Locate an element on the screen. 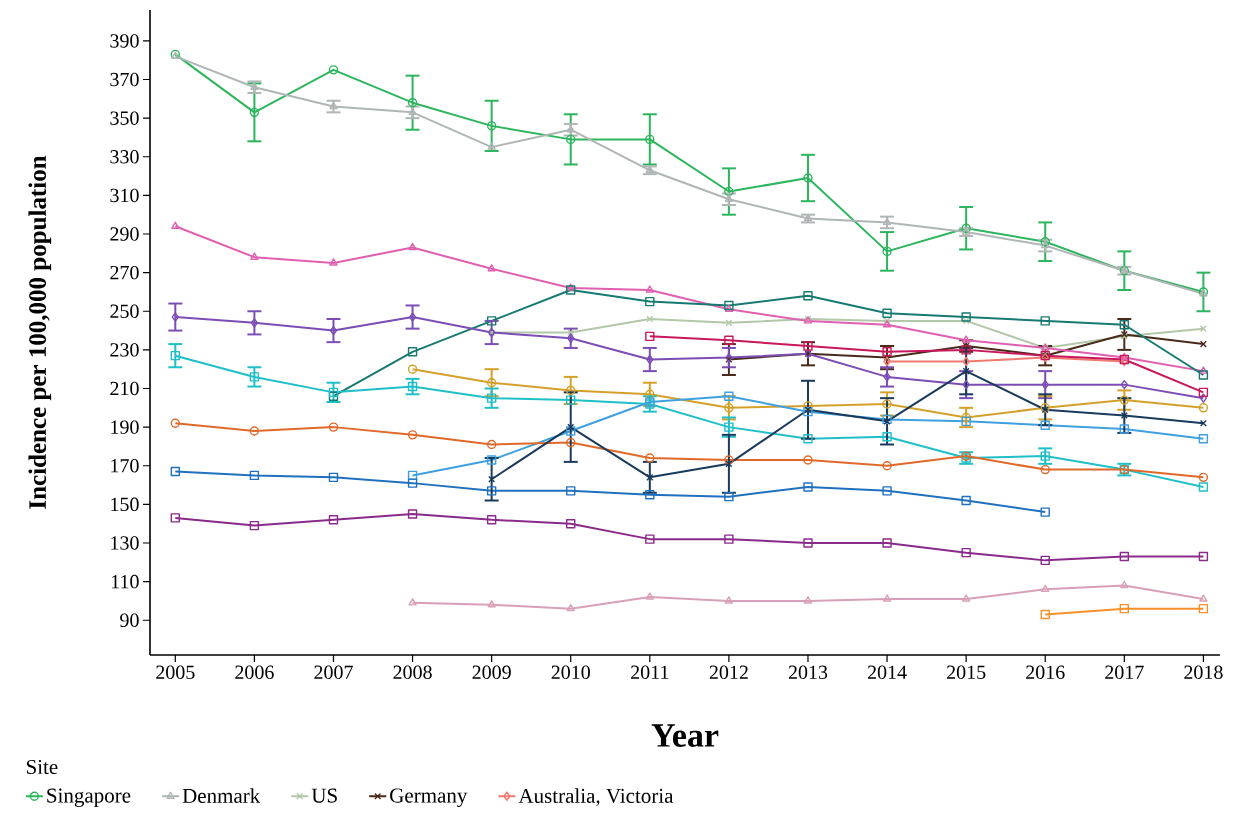 The height and width of the screenshot is (825, 1242). legend-label: Singapore is located at coordinates (89, 797).